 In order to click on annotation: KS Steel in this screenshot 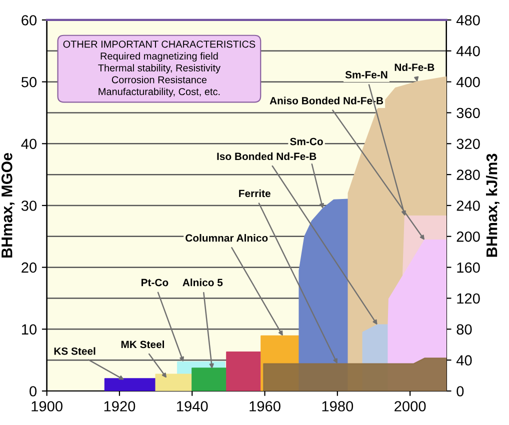, I will do `click(75, 351)`.